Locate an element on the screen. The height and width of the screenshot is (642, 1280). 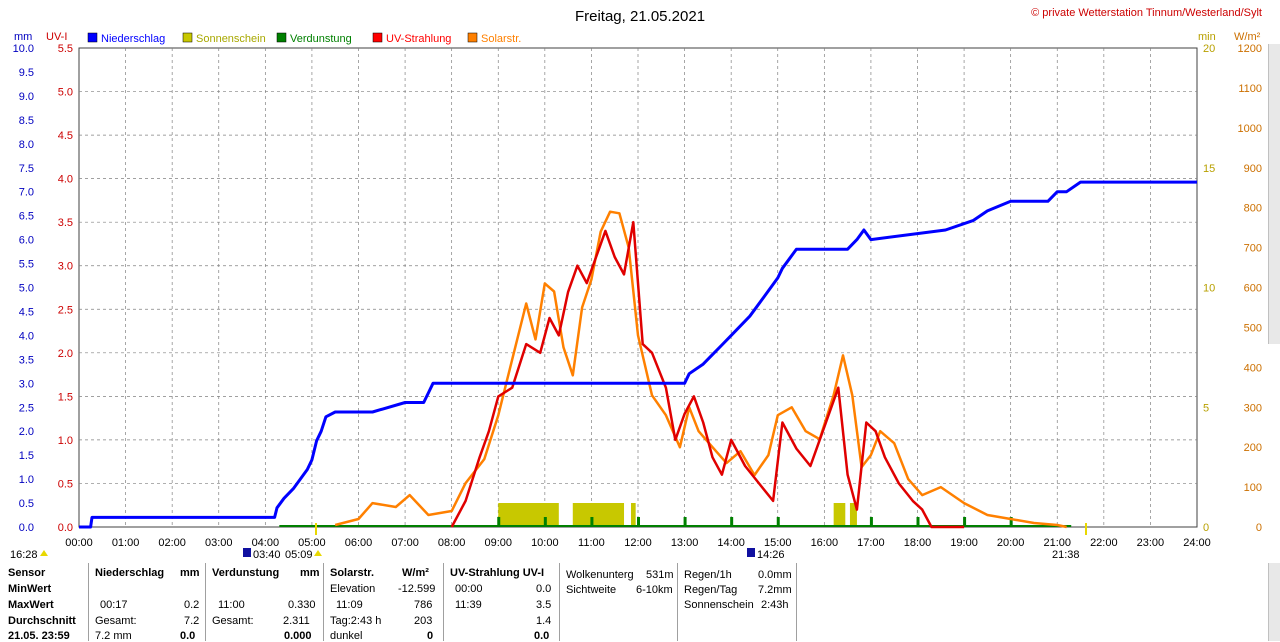
chart-title: Freitag, 21.05.2021 is located at coordinates (640, 16).